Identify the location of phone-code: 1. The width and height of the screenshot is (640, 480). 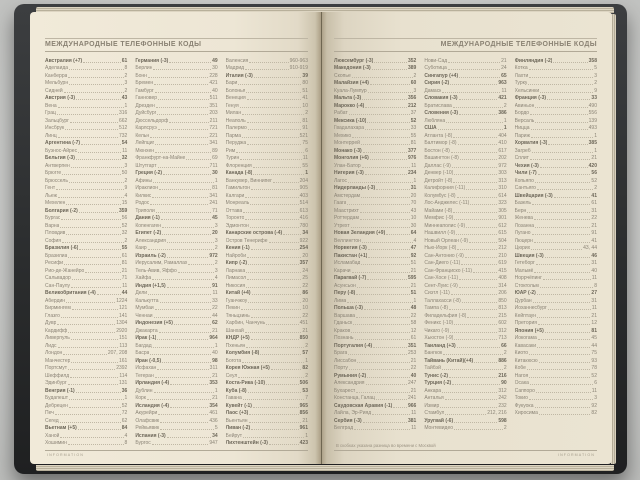
(415, 300).